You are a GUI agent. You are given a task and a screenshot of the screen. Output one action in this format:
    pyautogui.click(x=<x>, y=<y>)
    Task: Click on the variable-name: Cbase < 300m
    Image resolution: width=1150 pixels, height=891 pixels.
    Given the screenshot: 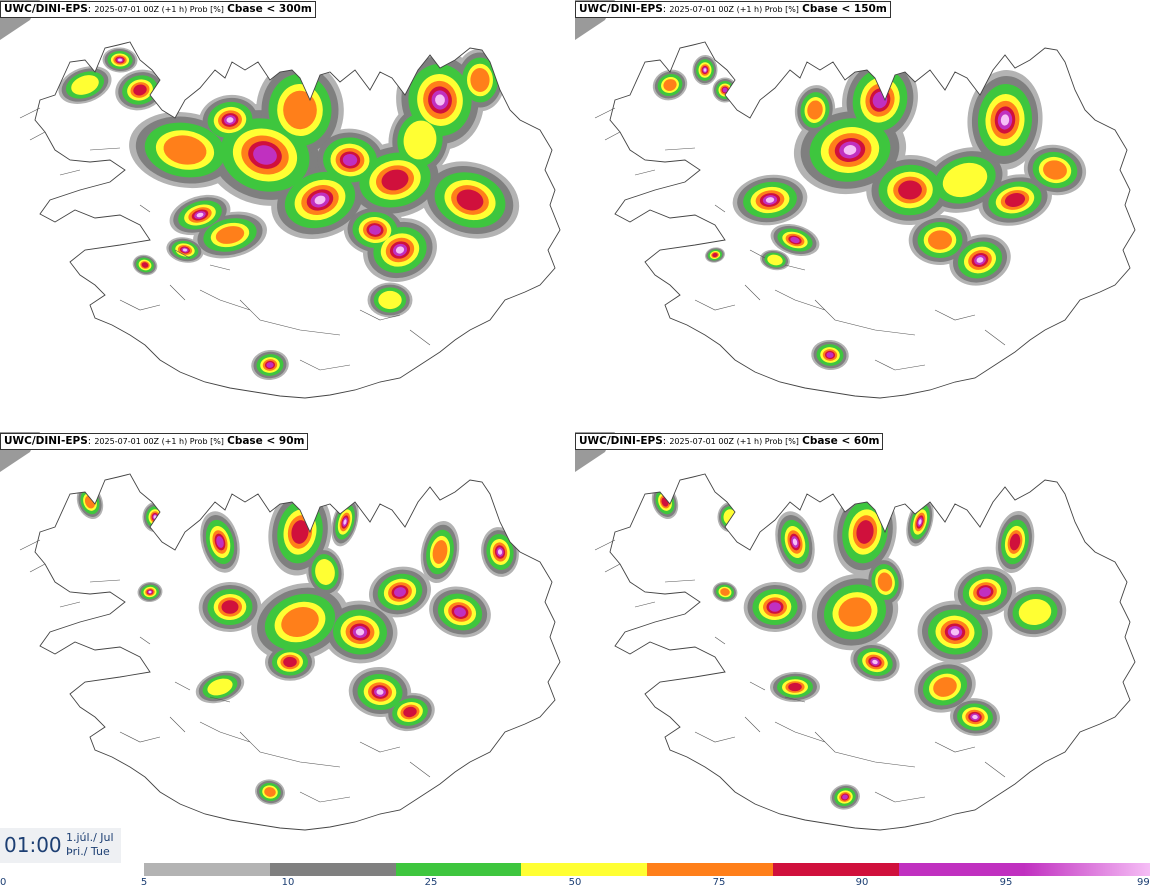 What is the action you would take?
    pyautogui.click(x=269, y=9)
    